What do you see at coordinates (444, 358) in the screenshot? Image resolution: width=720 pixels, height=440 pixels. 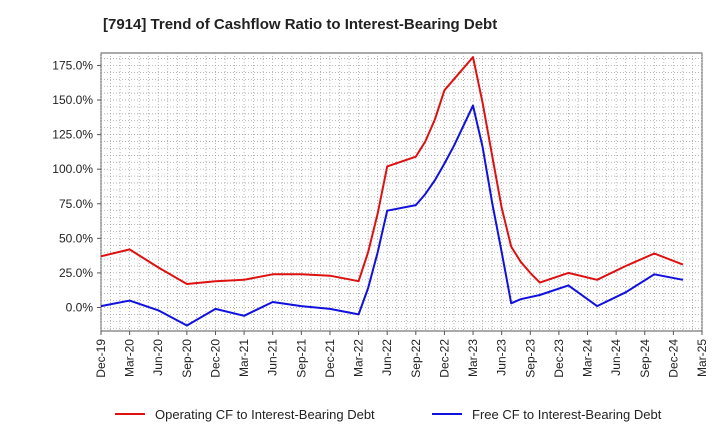 I see `x-tick-label: Dec-22` at bounding box center [444, 358].